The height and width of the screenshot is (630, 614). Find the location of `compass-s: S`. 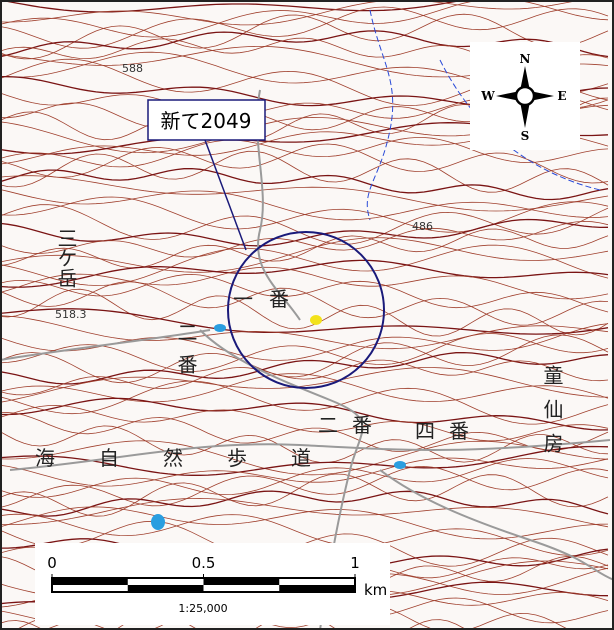

compass-s: S is located at coordinates (525, 136).